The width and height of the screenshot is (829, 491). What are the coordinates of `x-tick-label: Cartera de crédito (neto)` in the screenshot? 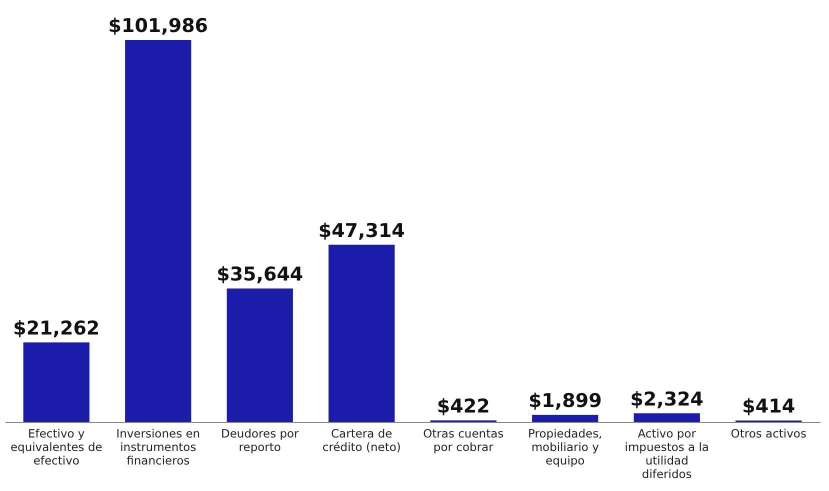 It's located at (361, 440).